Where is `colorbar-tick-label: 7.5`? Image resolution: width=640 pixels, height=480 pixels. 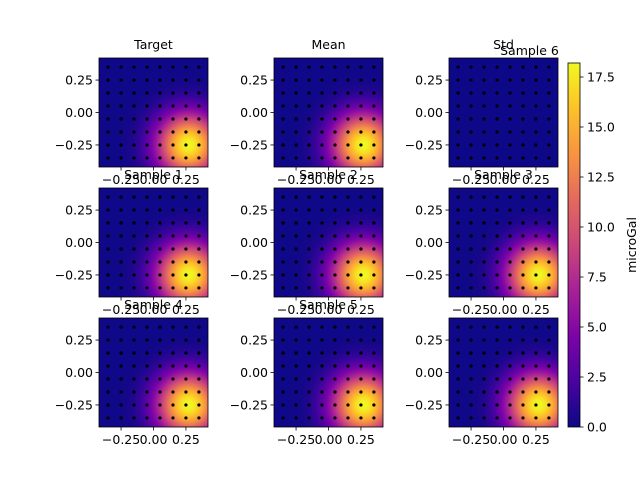 colorbar-tick-label: 7.5 is located at coordinates (597, 277).